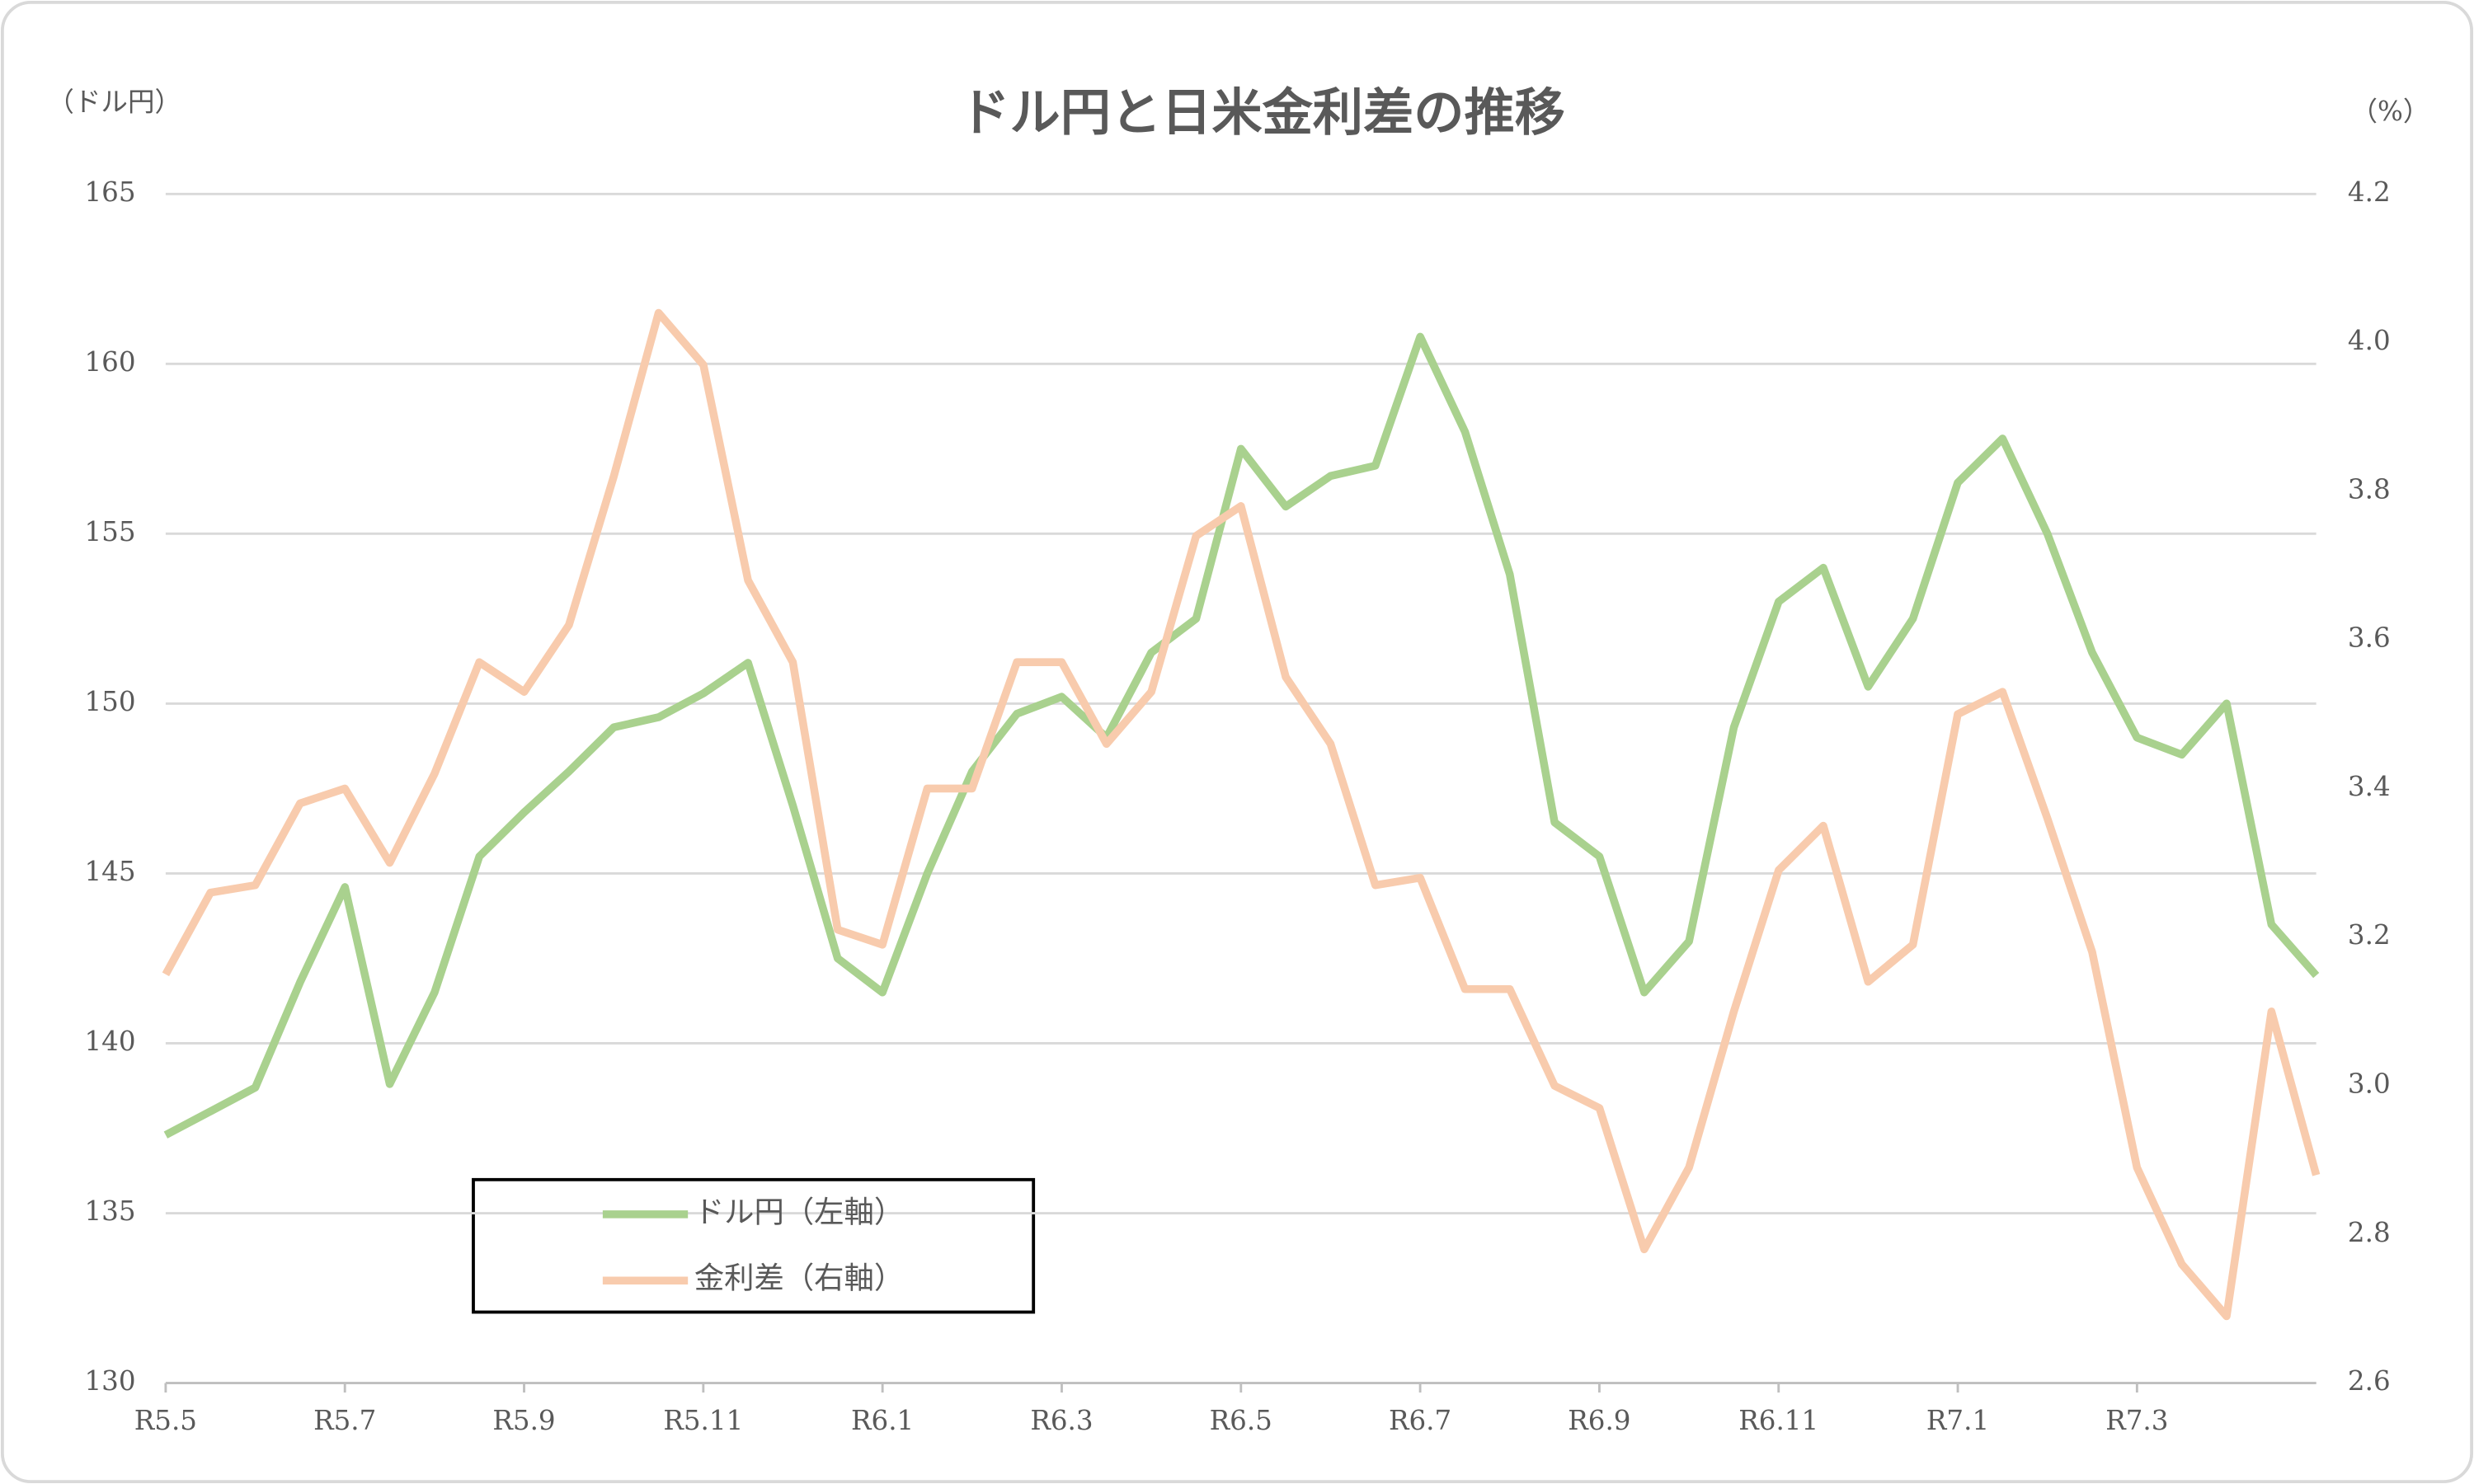 This screenshot has height=1484, width=2474. What do you see at coordinates (114, 102) in the screenshot?
I see `y-axis-label: （ドル円）` at bounding box center [114, 102].